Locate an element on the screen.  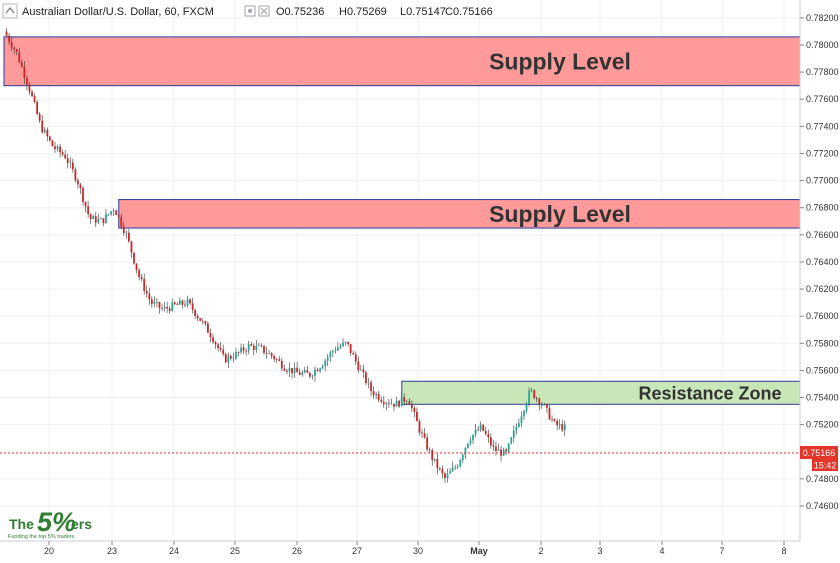
x-axis: 20 23 24 25 26 27 30 May 2 3 4 7 8 is located at coordinates (415, 548).